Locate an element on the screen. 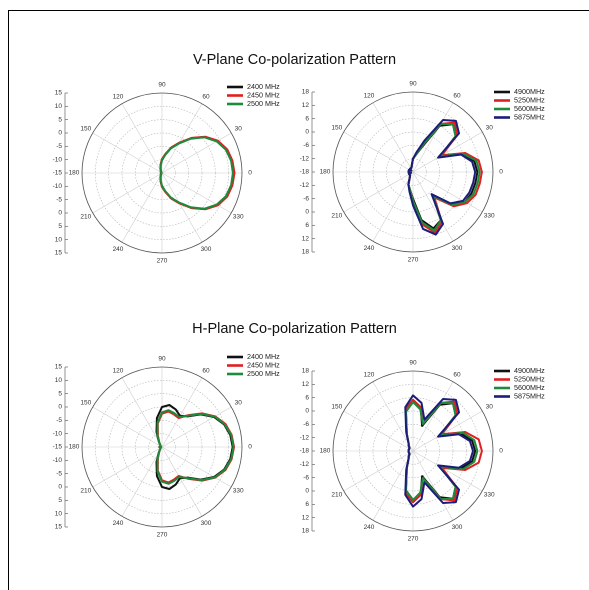 The height and width of the screenshot is (590, 589). legend-label: 5875MHz is located at coordinates (529, 395).